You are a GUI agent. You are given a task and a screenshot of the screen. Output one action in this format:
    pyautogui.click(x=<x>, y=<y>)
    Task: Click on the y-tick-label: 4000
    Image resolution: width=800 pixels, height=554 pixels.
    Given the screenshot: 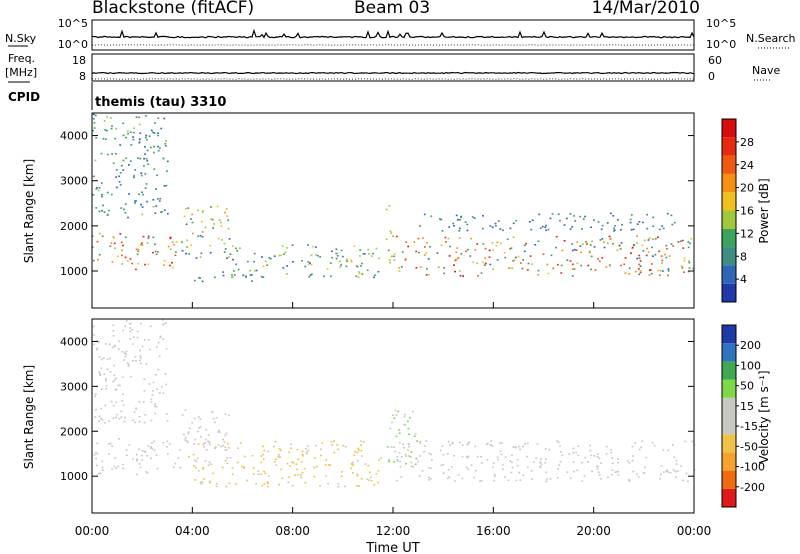 What is the action you would take?
    pyautogui.click(x=74, y=341)
    